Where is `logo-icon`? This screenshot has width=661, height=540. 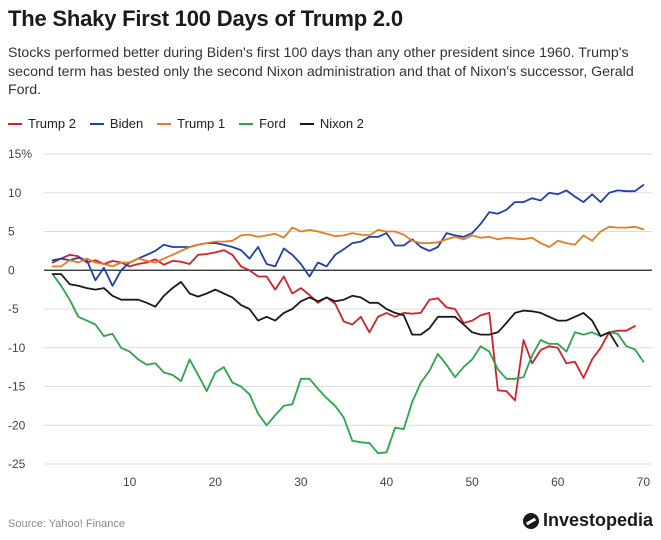
logo-icon is located at coordinates (530, 520).